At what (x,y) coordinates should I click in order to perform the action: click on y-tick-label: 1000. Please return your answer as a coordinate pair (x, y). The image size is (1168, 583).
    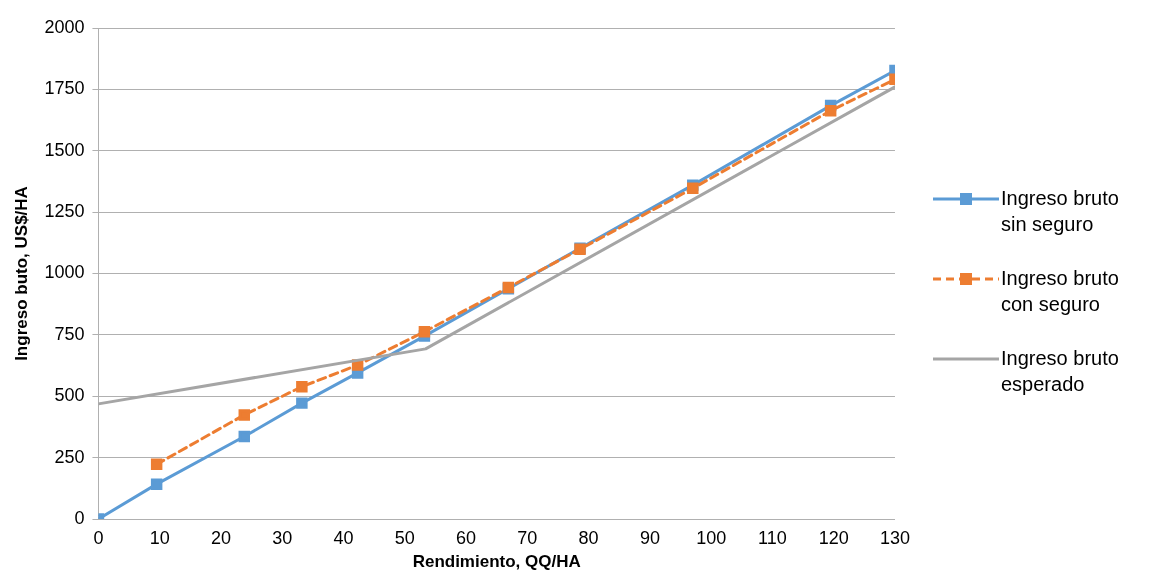
    Looking at the image, I should click on (64, 272).